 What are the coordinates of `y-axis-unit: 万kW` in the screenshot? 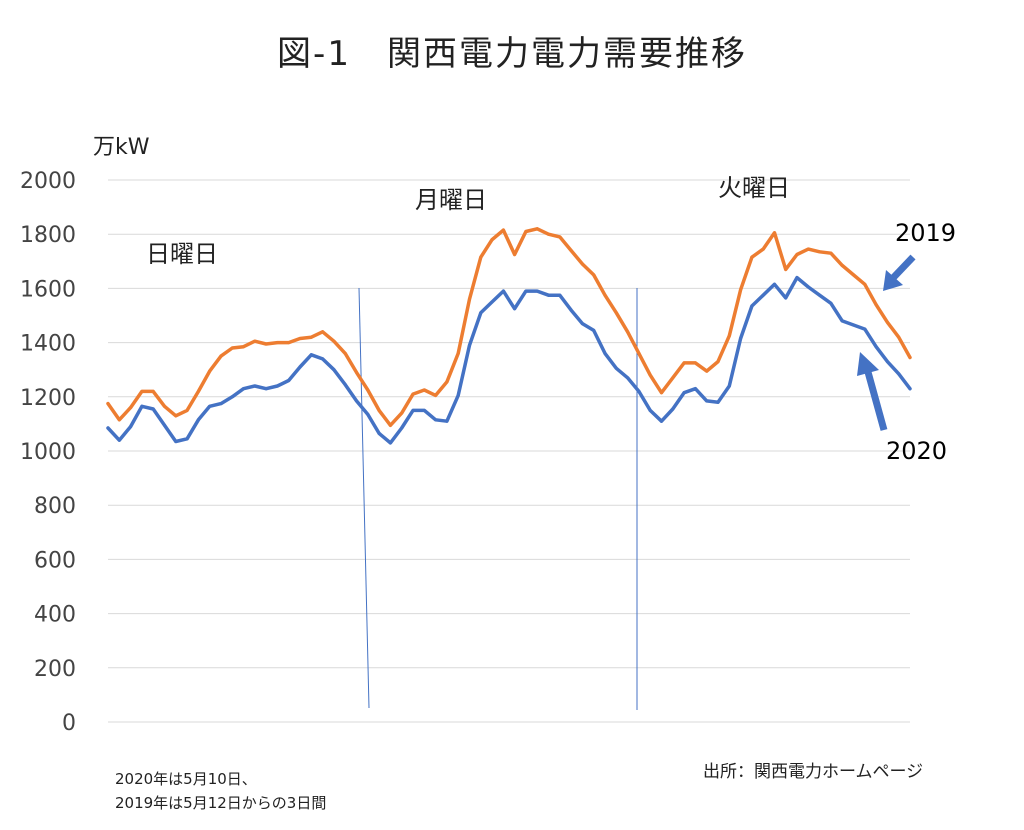 It's located at (121, 147).